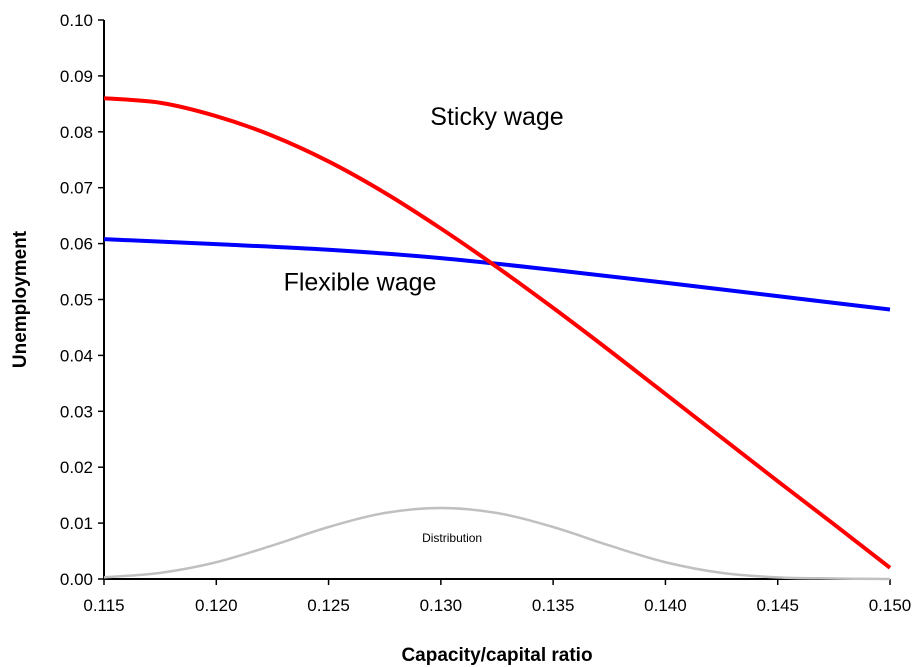  What do you see at coordinates (216, 605) in the screenshot?
I see `x-tick-label: 0.120` at bounding box center [216, 605].